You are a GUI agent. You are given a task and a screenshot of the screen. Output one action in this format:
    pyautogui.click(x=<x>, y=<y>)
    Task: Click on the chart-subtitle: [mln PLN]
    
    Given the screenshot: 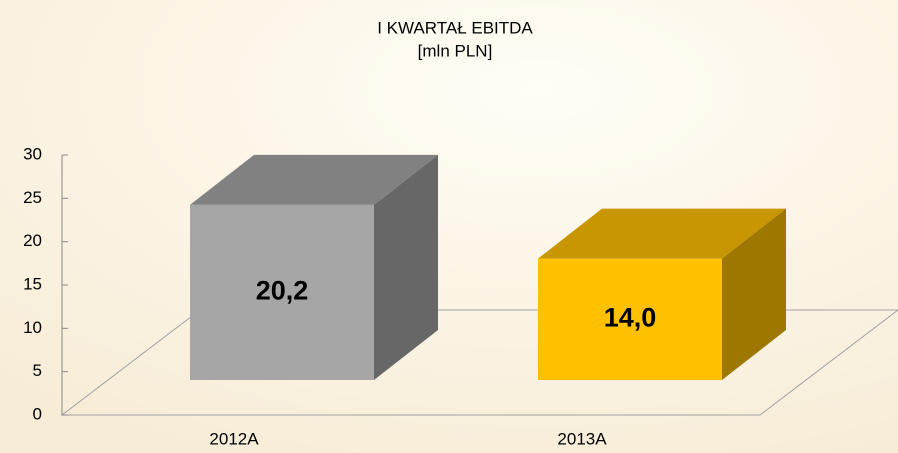 What is the action you would take?
    pyautogui.click(x=455, y=50)
    